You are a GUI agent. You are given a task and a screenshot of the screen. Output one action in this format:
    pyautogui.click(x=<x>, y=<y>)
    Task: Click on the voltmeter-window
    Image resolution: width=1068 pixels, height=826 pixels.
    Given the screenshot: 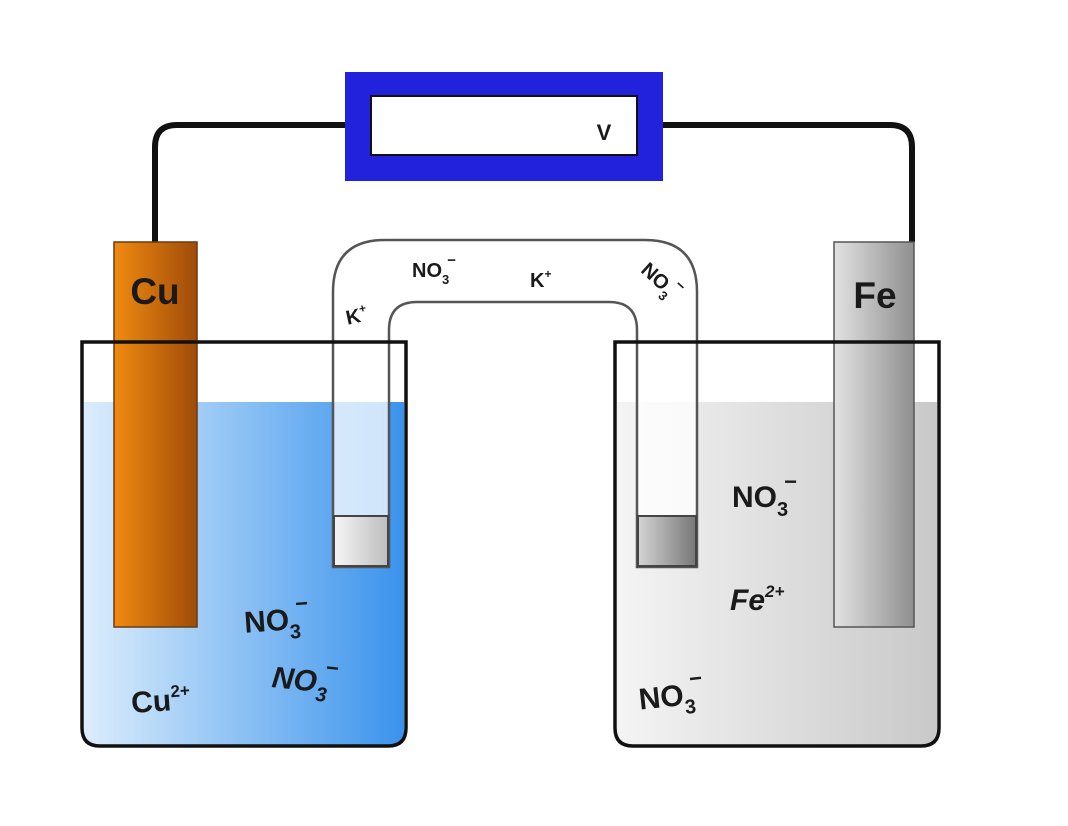 What is the action you would take?
    pyautogui.click(x=504, y=125)
    